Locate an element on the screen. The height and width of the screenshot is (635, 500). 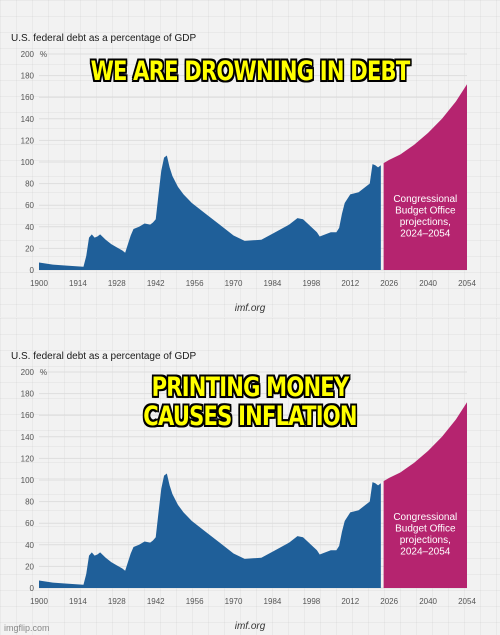
meme-caption: PRINTING MONEY CAUSES INFLATION is located at coordinates (250, 402).